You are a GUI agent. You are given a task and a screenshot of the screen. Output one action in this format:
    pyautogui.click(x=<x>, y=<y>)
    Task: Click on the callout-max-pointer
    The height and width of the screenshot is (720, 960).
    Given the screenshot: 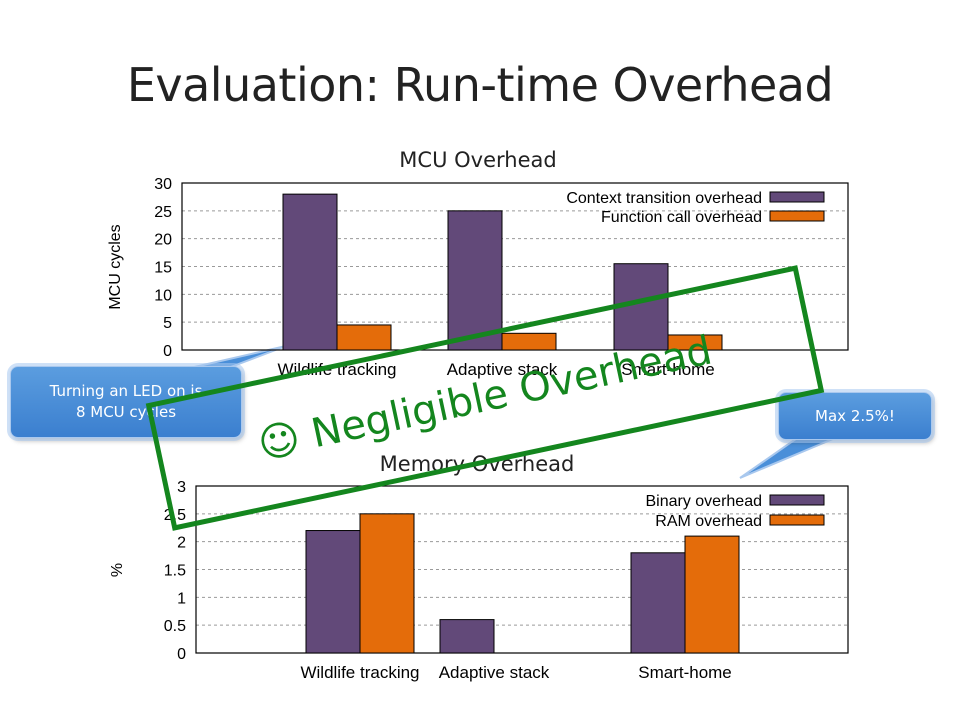 What is the action you would take?
    pyautogui.click(x=790, y=457)
    